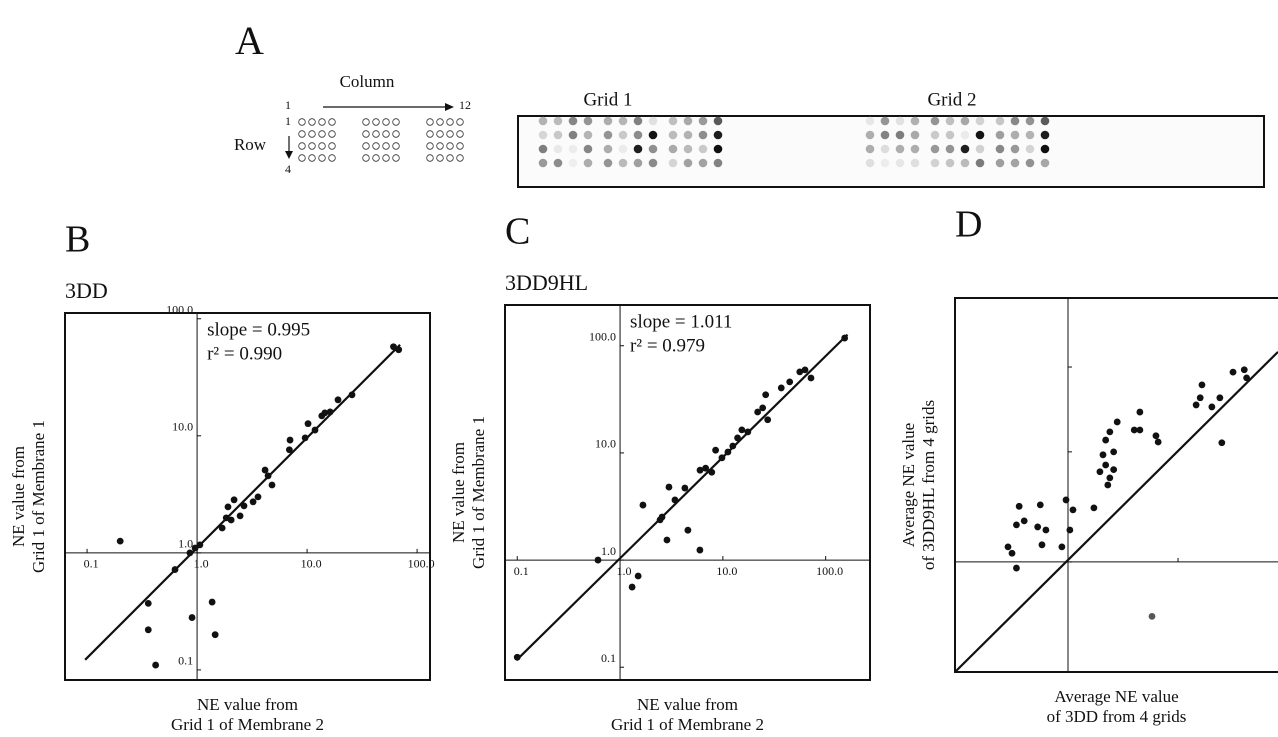  Describe the element at coordinates (250, 144) in the screenshot. I see `row-label: Row` at that location.